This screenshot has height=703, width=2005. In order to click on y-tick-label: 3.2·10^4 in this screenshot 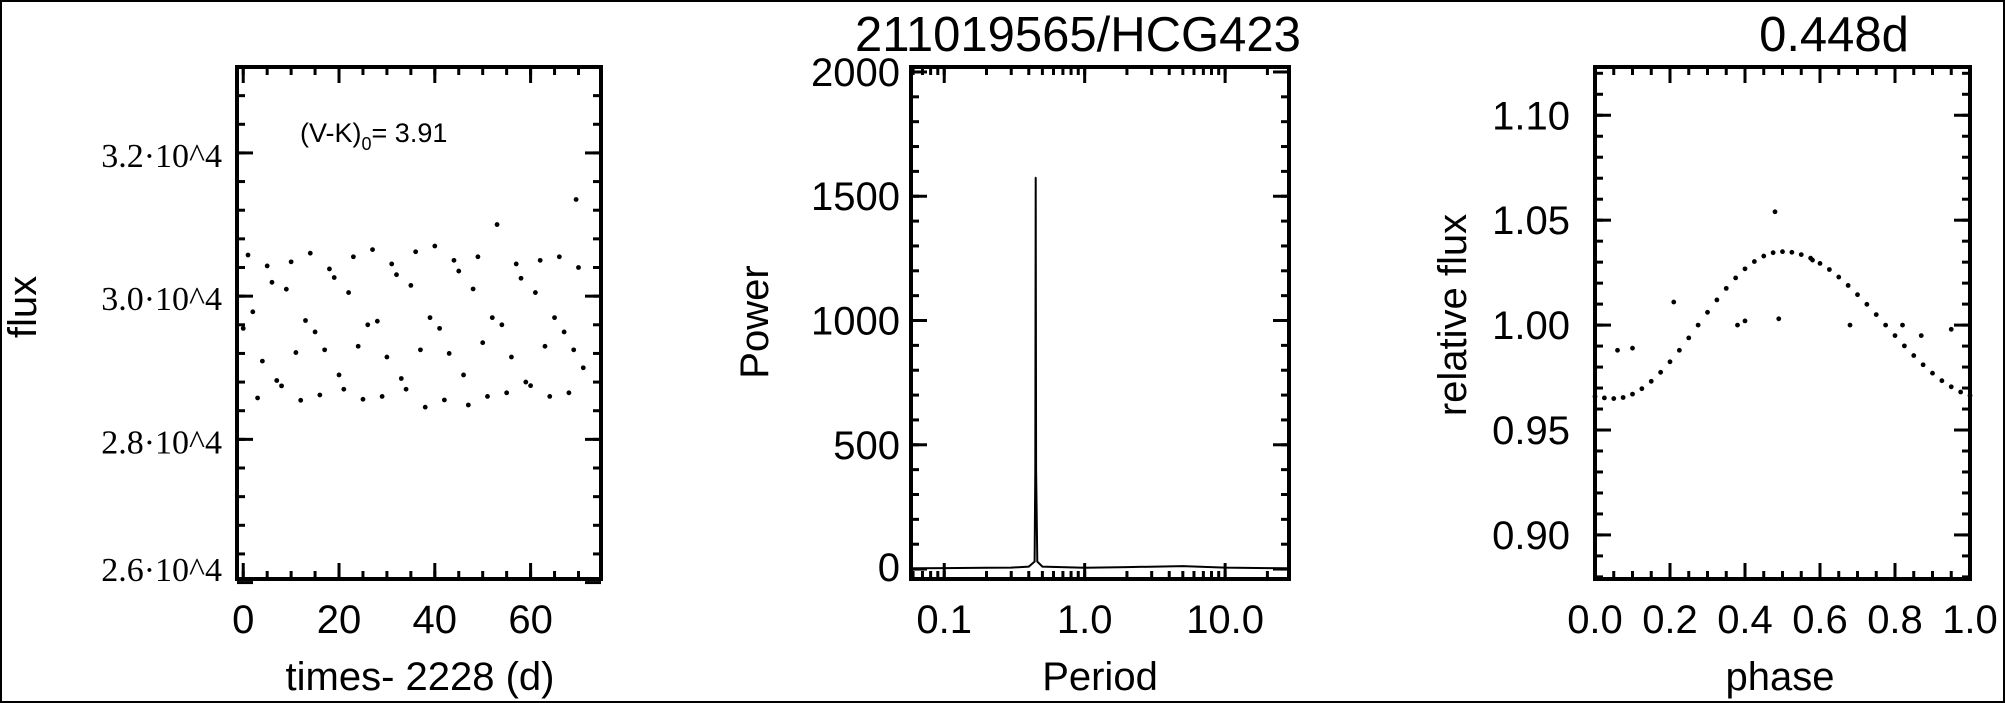, I will do `click(161, 156)`.